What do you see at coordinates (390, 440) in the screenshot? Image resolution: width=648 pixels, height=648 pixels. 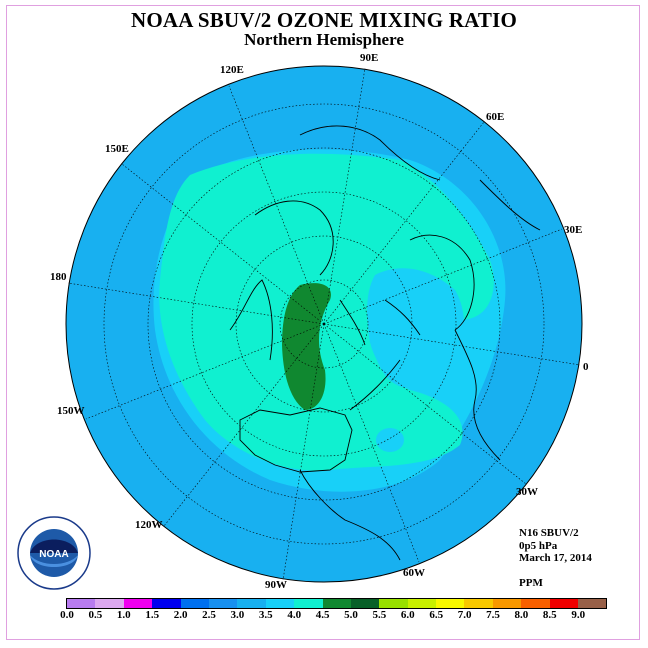 I see `contour-pocket-small` at bounding box center [390, 440].